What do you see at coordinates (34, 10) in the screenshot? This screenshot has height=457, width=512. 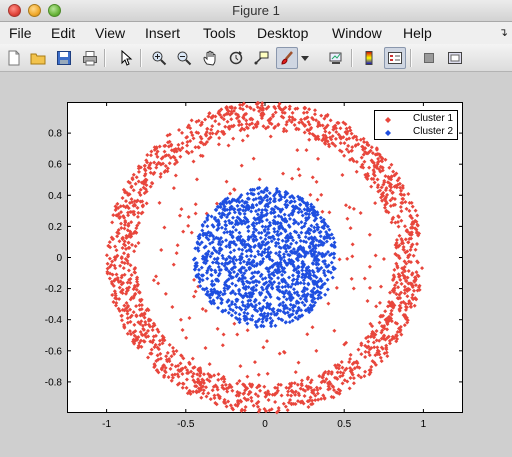 I see `minimize-window-button` at bounding box center [34, 10].